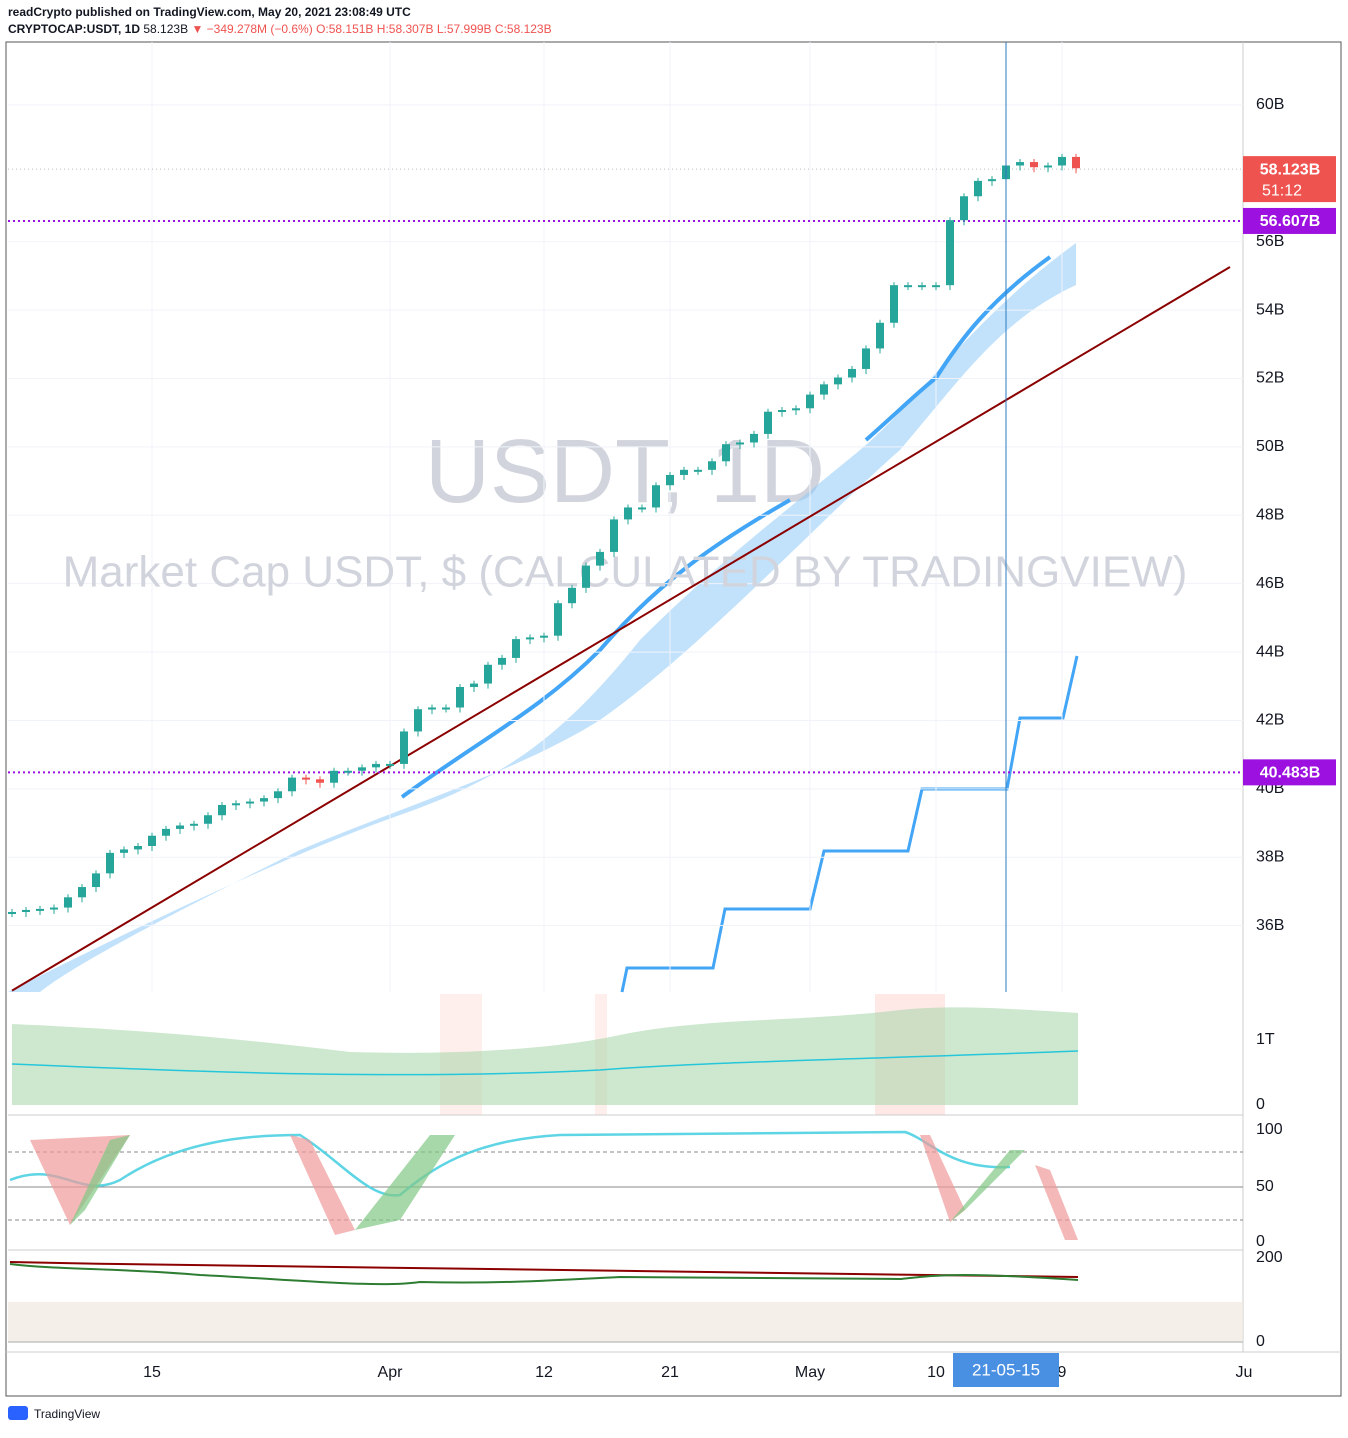 The image size is (1348, 1438). I want to click on x-tick-label: May, so click(810, 1372).